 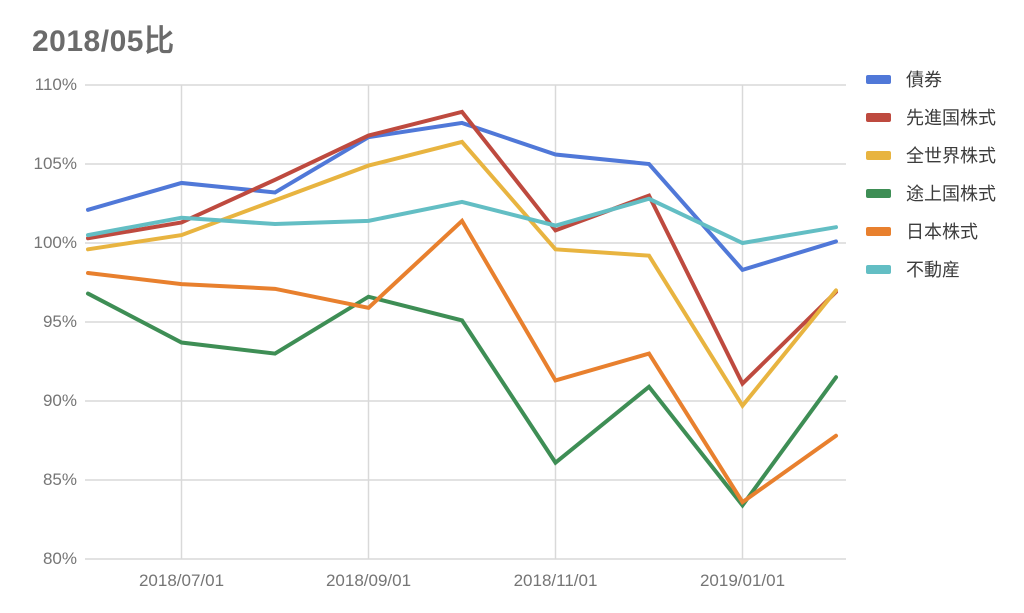 I want to click on legend-label: 日本株式, so click(x=942, y=232).